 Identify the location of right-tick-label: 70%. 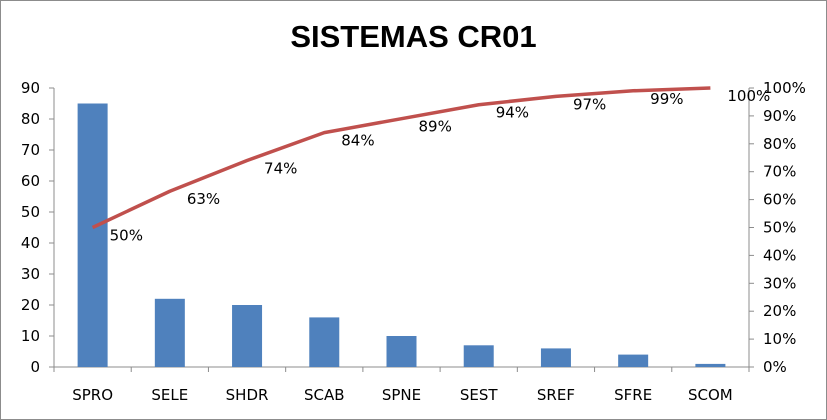
(779, 172).